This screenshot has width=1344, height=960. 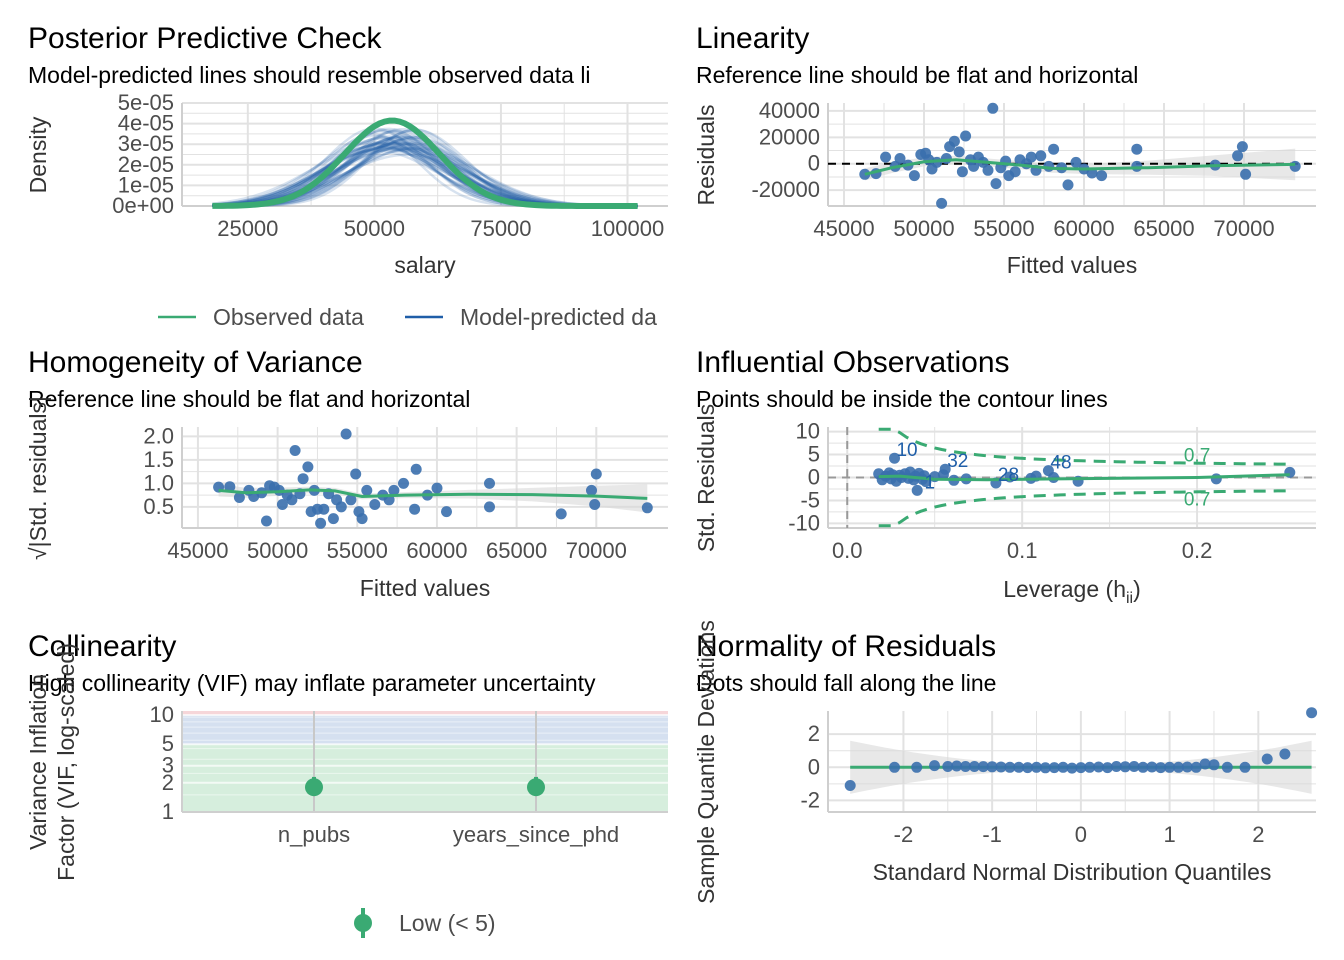 What do you see at coordinates (425, 588) in the screenshot?
I see `hom-x-axis-title: Fitted values` at bounding box center [425, 588].